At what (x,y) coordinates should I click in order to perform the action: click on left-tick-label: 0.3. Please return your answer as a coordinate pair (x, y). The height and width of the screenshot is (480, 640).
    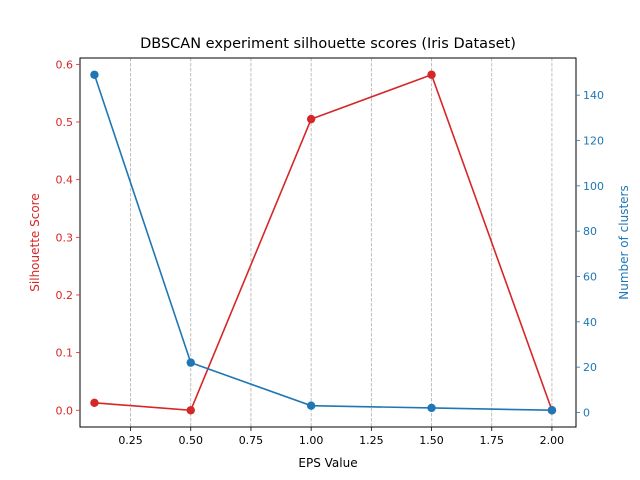
    Looking at the image, I should click on (65, 237).